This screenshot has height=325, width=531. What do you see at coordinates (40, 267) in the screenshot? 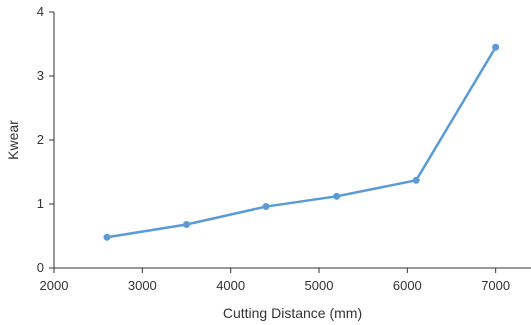
I see `y-tick-label: 0` at bounding box center [40, 267].